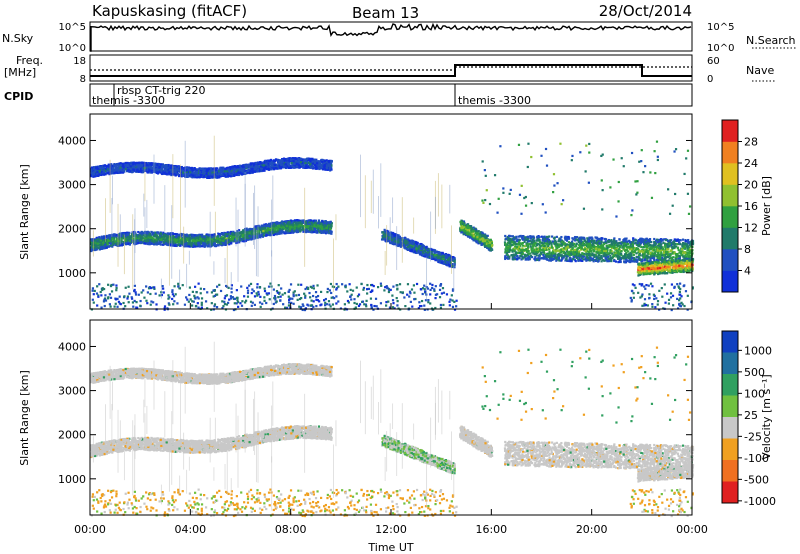 The height and width of the screenshot is (554, 800). I want to click on site-title: Kapuskasing (fitACF), so click(169, 11).